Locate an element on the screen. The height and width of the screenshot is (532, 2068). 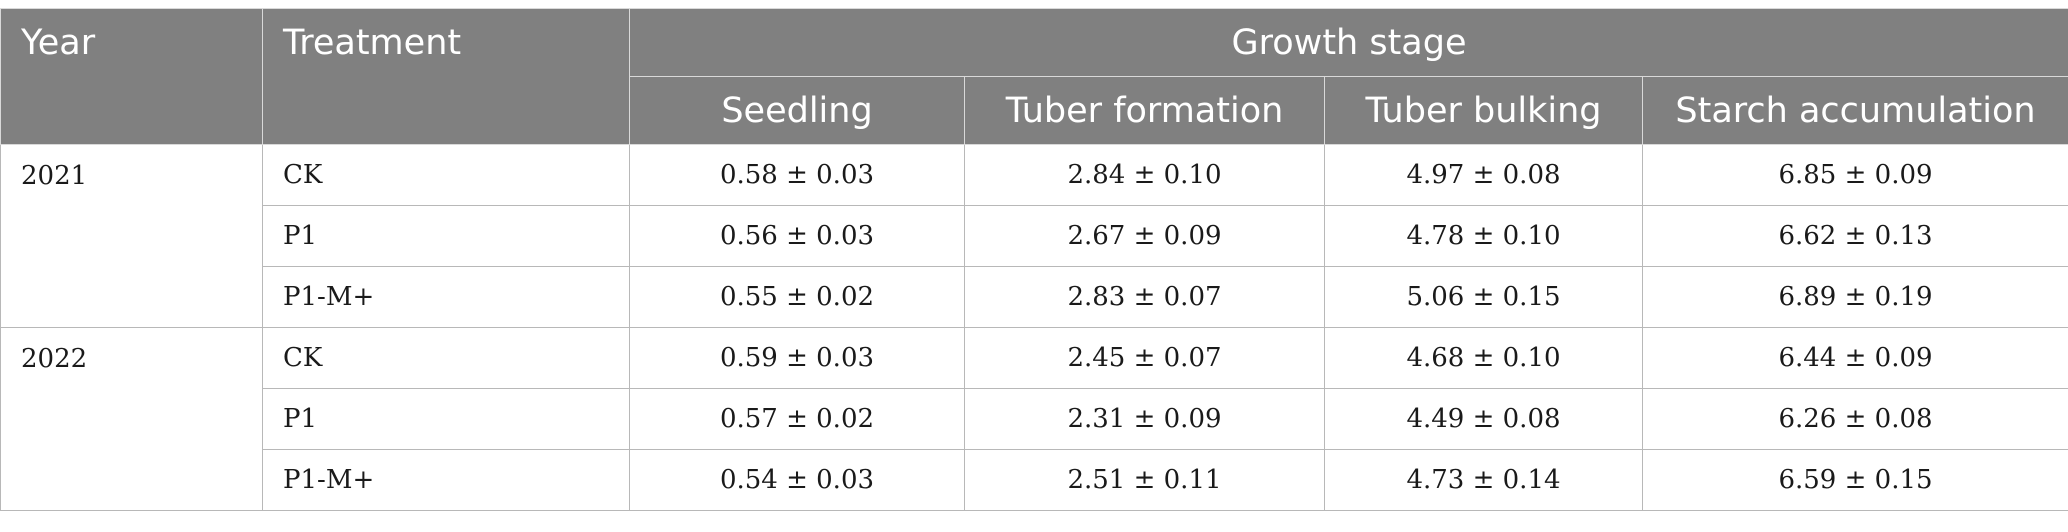
value-cell: 6.26 ± 0.08 is located at coordinates (1854, 419).